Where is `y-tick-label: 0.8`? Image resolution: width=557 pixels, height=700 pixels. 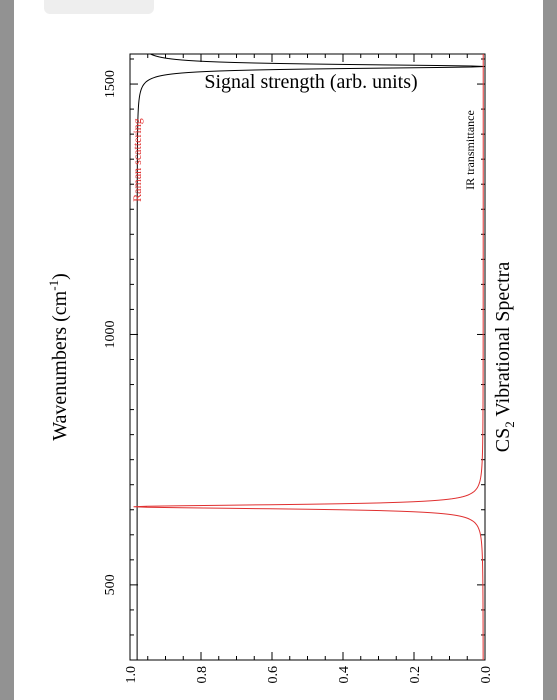 y-tick-label: 0.8 is located at coordinates (202, 675).